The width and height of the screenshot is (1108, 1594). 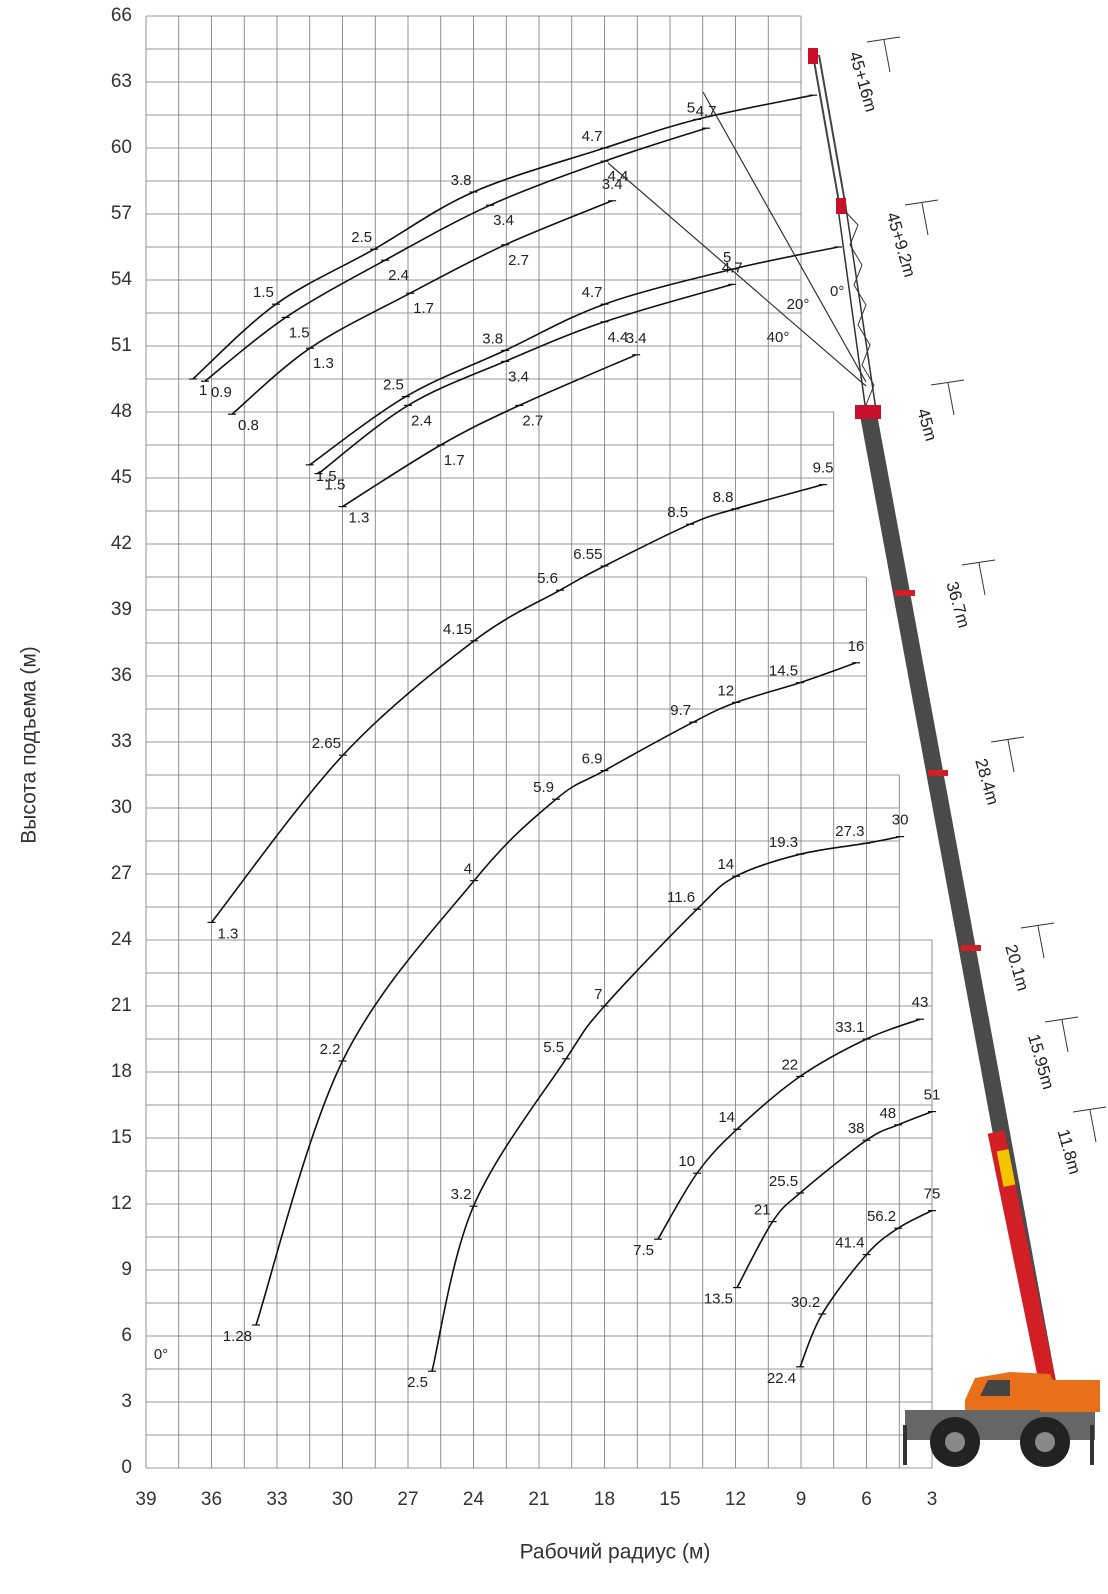 I want to click on x-axis-title: Рабочий радиус (м), so click(x=615, y=1552).